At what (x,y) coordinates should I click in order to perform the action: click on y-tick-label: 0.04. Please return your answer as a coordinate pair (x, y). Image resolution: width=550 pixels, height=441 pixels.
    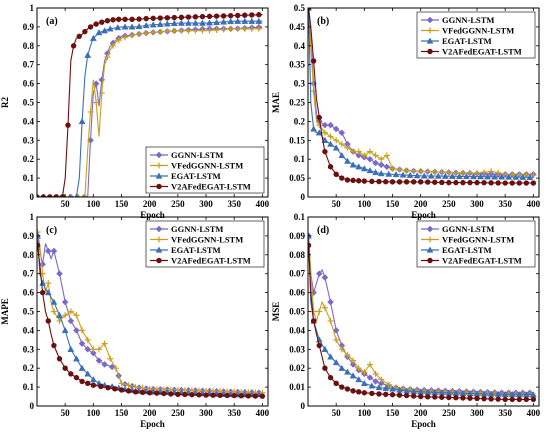
    Looking at the image, I should click on (297, 330).